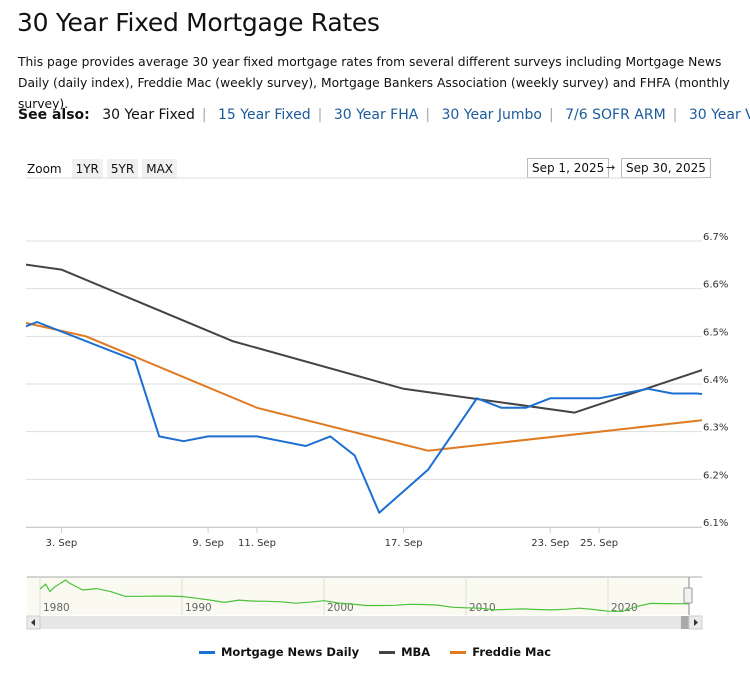 This screenshot has height=677, width=750. I want to click on legend-label: MBA, so click(416, 652).